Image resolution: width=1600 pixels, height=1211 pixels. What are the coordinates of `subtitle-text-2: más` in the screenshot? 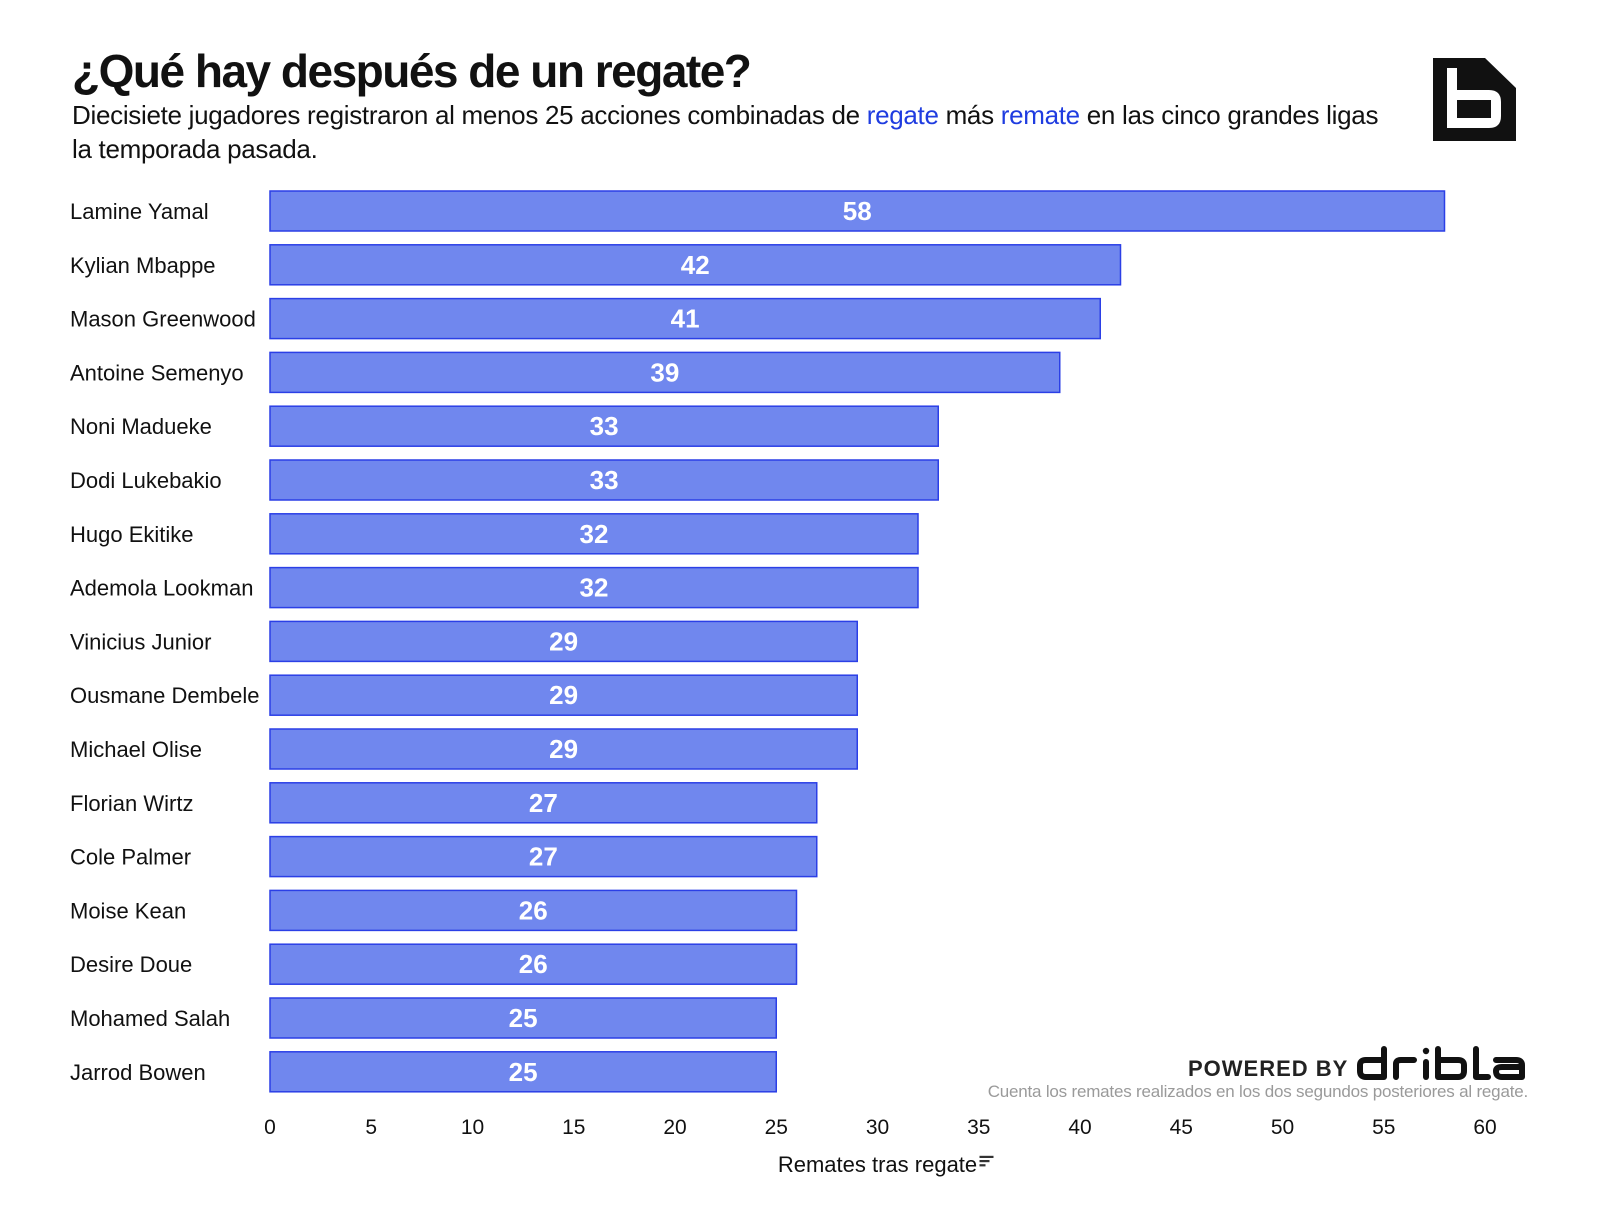 It's located at (969, 115).